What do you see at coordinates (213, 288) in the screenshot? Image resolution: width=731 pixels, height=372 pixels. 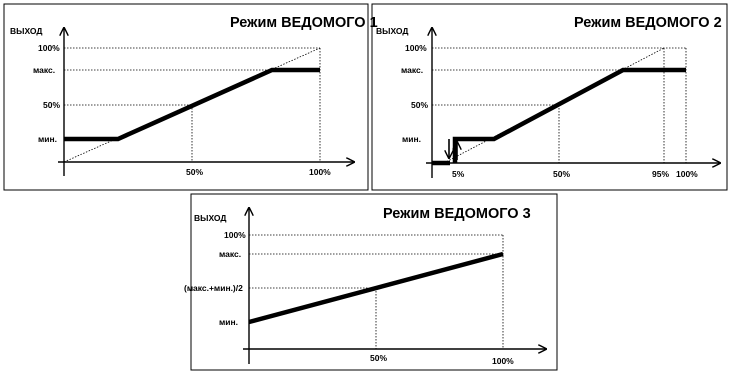 I see `y-tick-mid: (макс.+мин.)/2` at bounding box center [213, 288].